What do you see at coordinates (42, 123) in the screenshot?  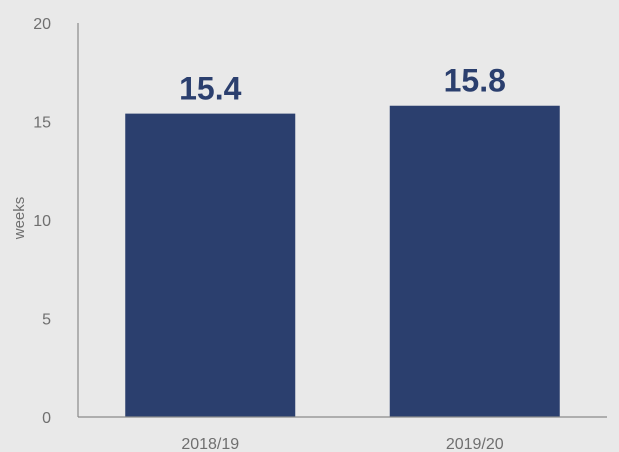 I see `y-tick-label: 15` at bounding box center [42, 123].